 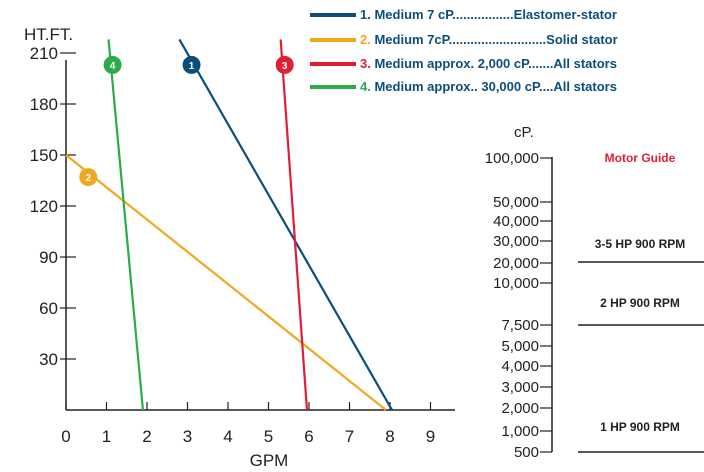 I want to click on series-badge-label-2: 2, so click(x=88, y=178).